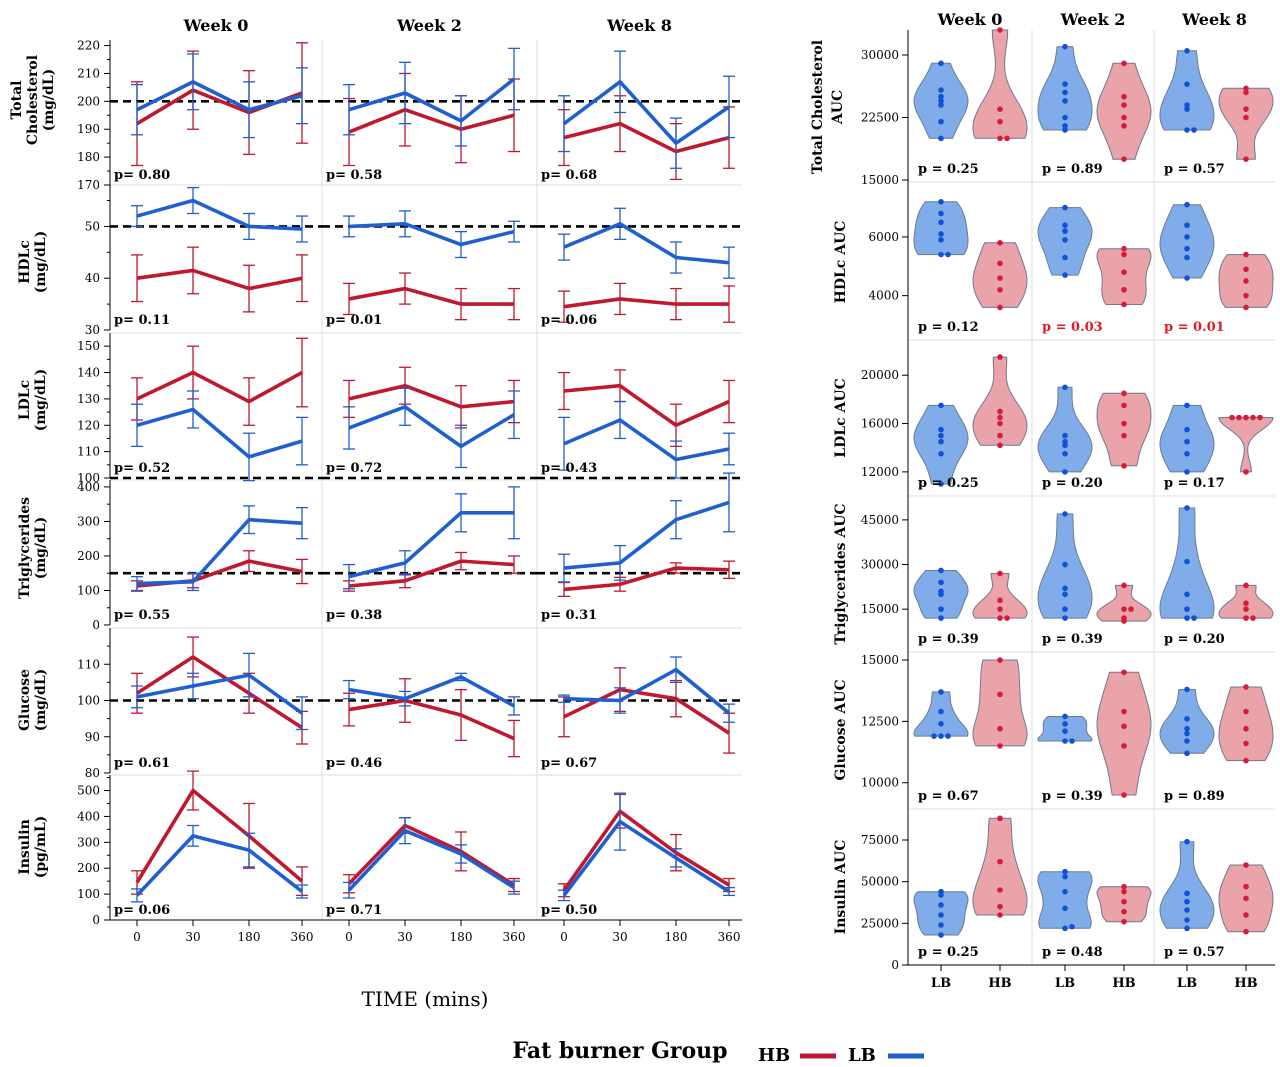 The image size is (1280, 1067). What do you see at coordinates (88, 521) in the screenshot?
I see `y-tick-label: 300` at bounding box center [88, 521].